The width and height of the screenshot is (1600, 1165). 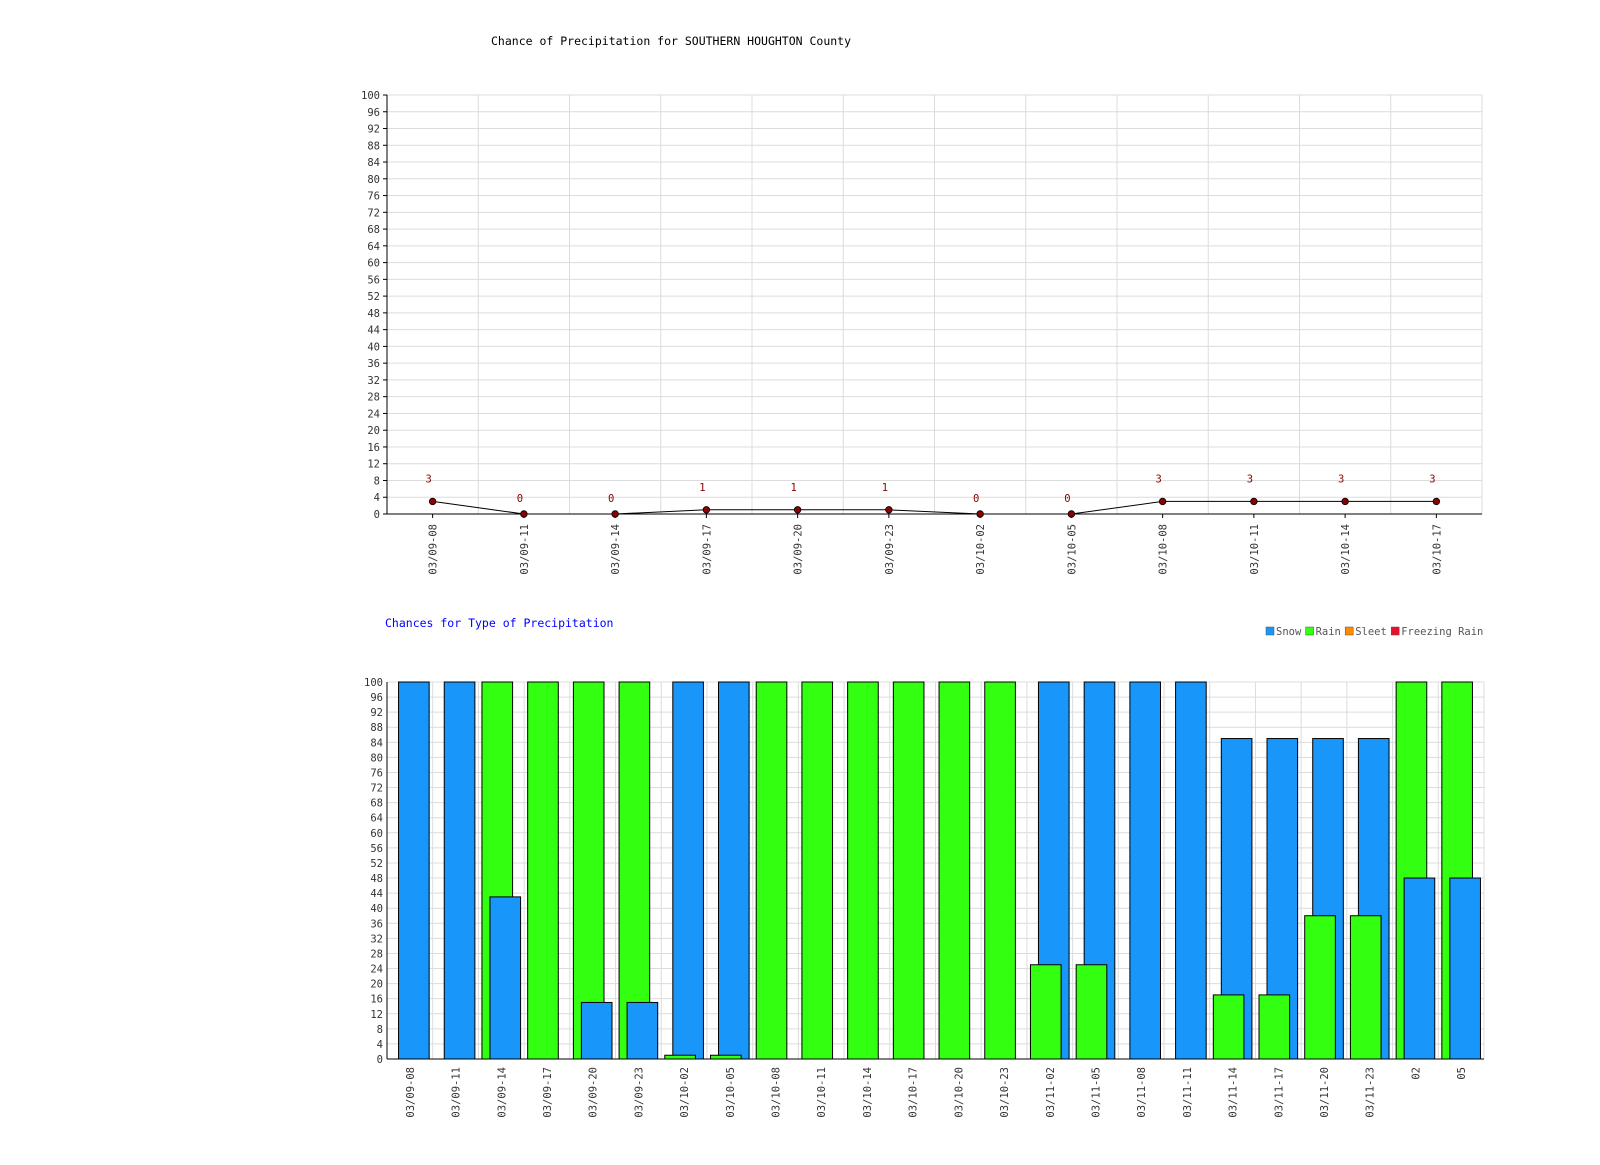 What do you see at coordinates (376, 834) in the screenshot?
I see `y-tick-label: 60` at bounding box center [376, 834].